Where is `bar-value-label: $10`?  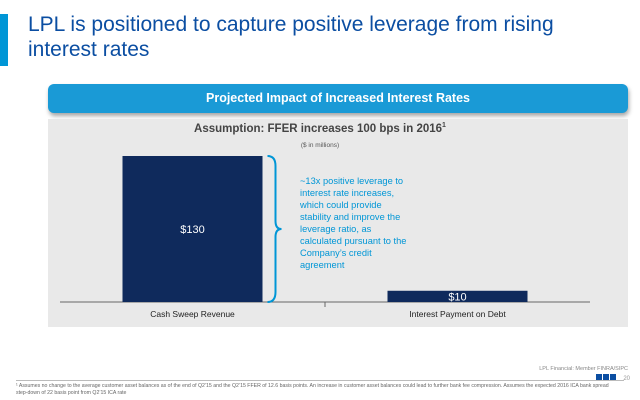
bar-value-label: $10 is located at coordinates (457, 297).